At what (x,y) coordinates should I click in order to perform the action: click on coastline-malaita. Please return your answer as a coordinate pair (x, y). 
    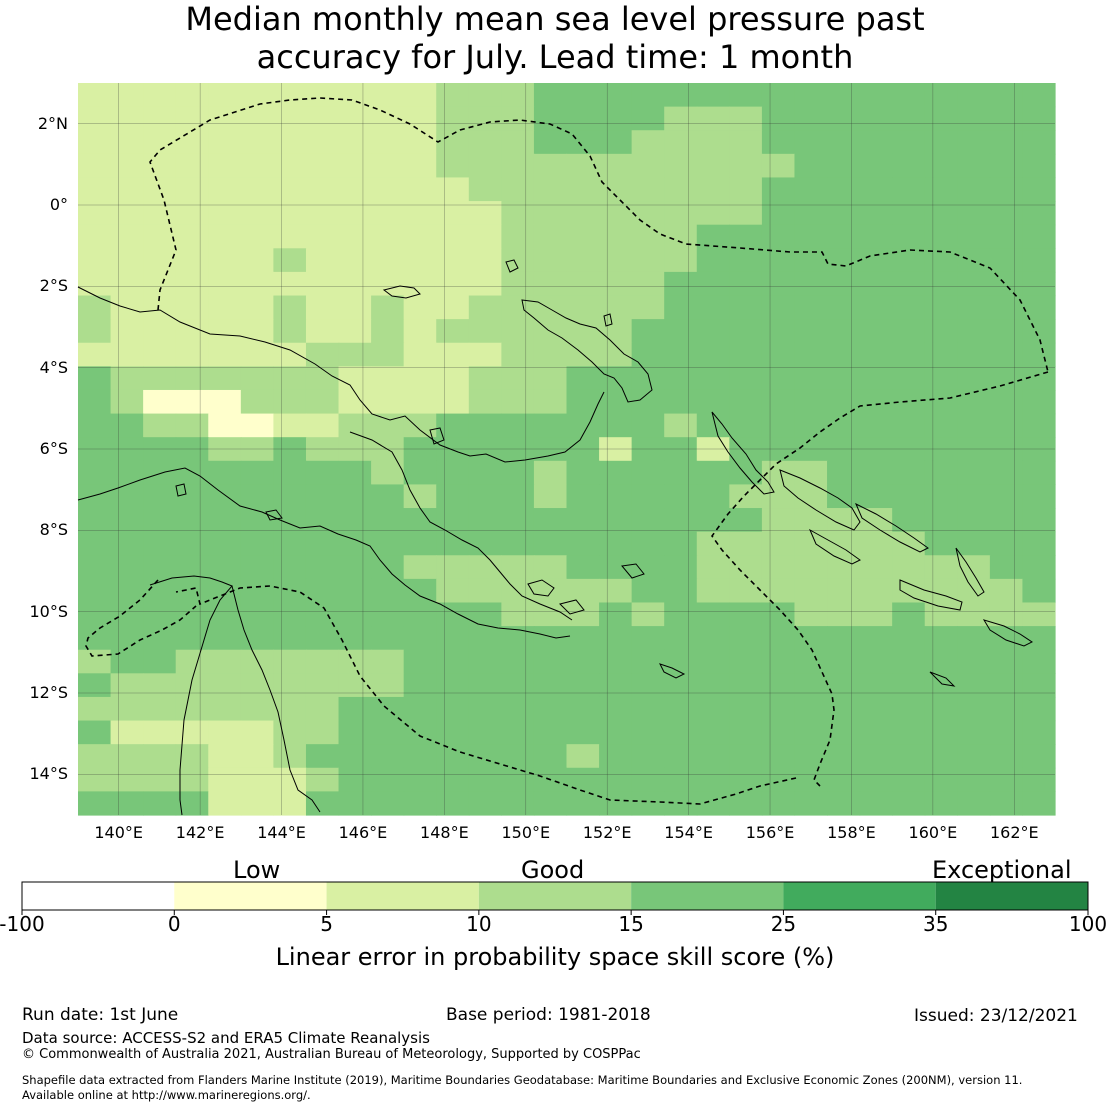
    Looking at the image, I should click on (970, 572).